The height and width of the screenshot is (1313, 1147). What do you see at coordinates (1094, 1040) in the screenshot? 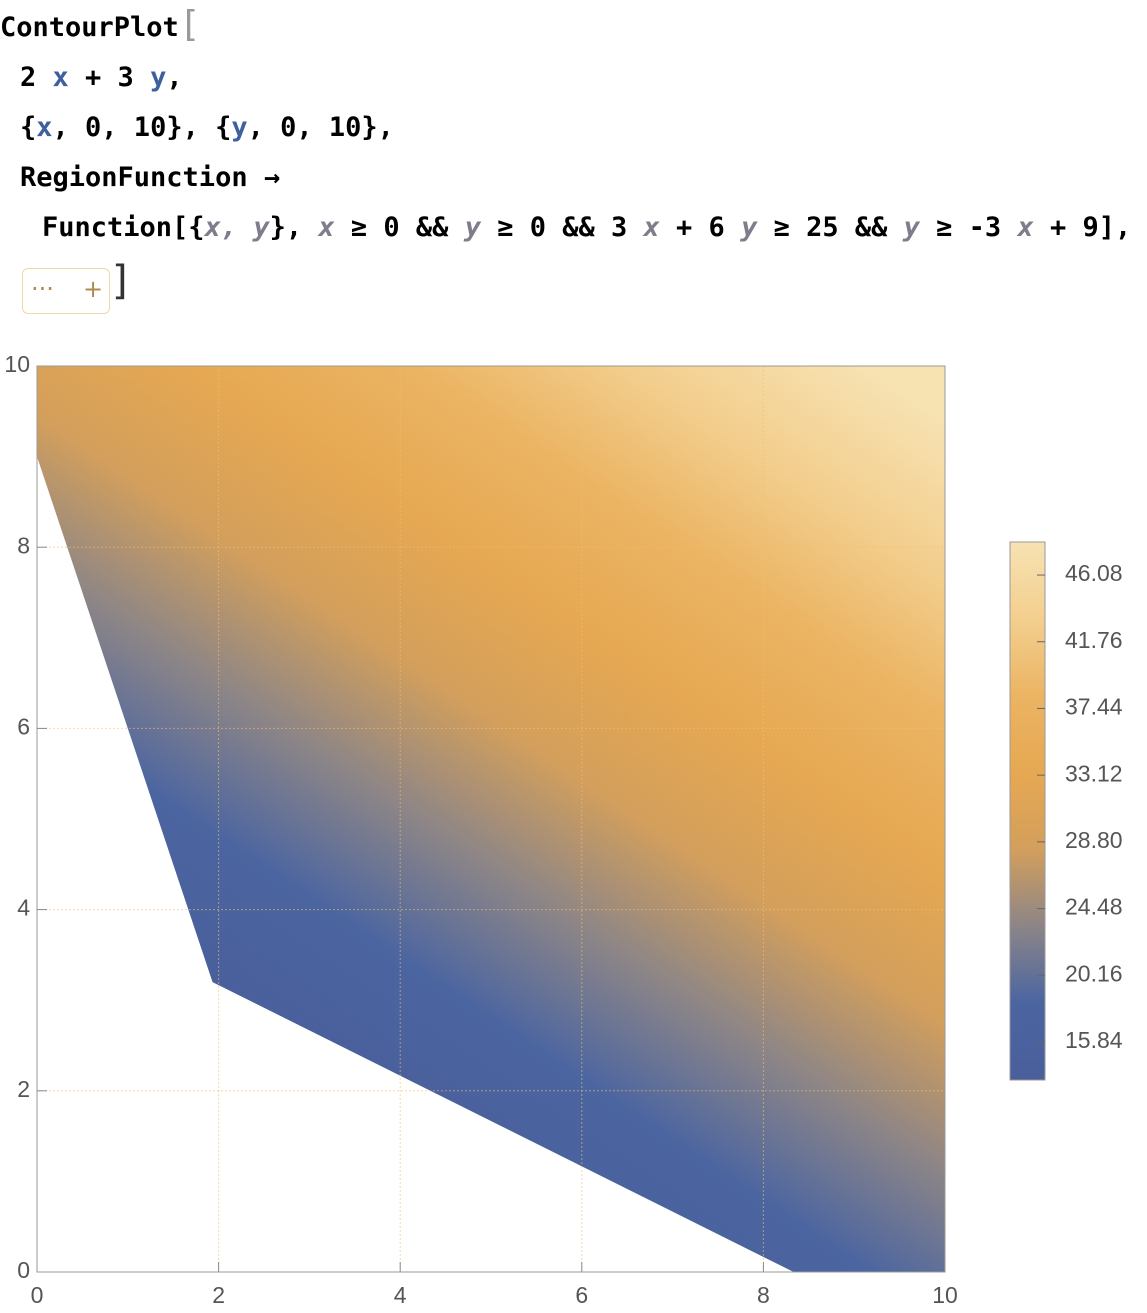
I see `legend-tick-label: 15.84` at bounding box center [1094, 1040].